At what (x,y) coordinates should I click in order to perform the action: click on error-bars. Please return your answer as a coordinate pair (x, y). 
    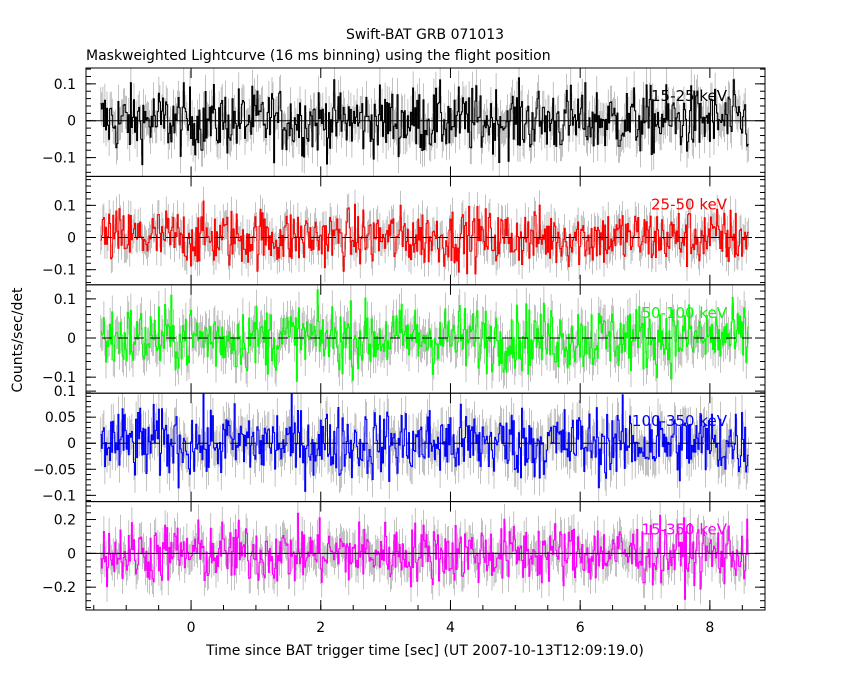
    Looking at the image, I should click on (424, 556).